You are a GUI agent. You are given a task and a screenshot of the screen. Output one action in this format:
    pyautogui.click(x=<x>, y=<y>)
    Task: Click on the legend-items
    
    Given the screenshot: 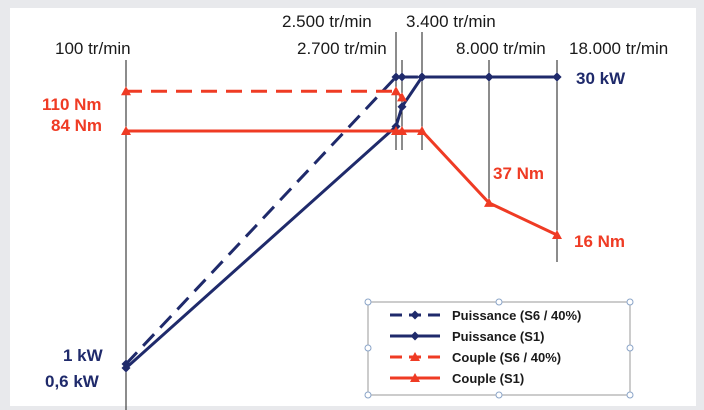 What is the action you would take?
    pyautogui.click(x=415, y=346)
    